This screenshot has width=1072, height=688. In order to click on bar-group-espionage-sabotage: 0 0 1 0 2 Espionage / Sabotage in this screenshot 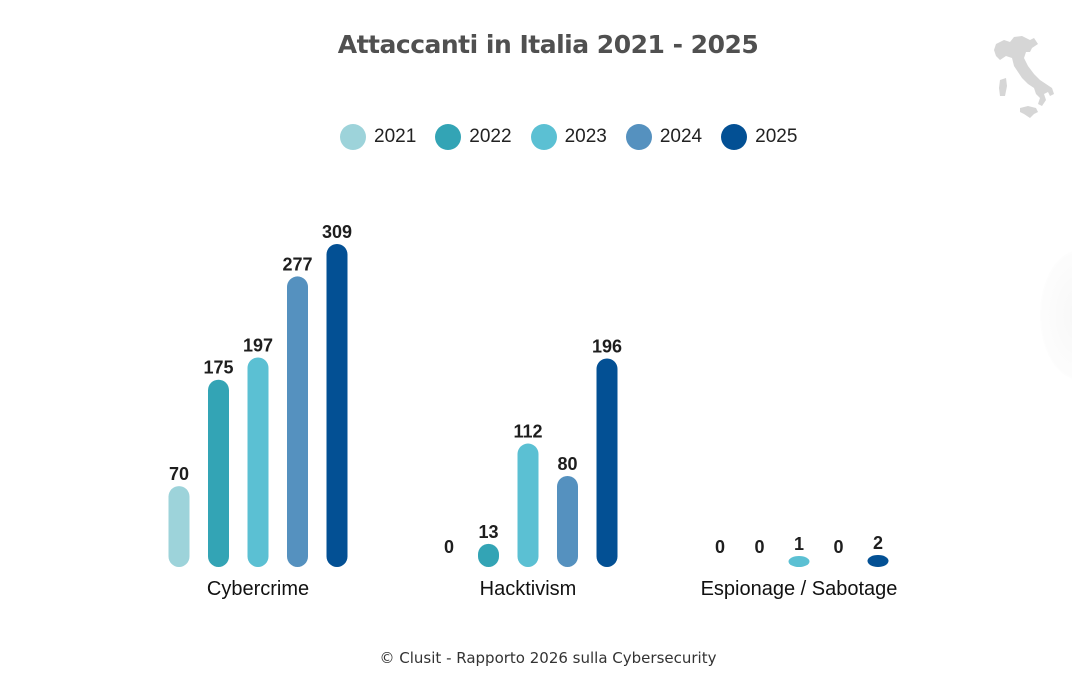, I will do `click(799, 566)`.